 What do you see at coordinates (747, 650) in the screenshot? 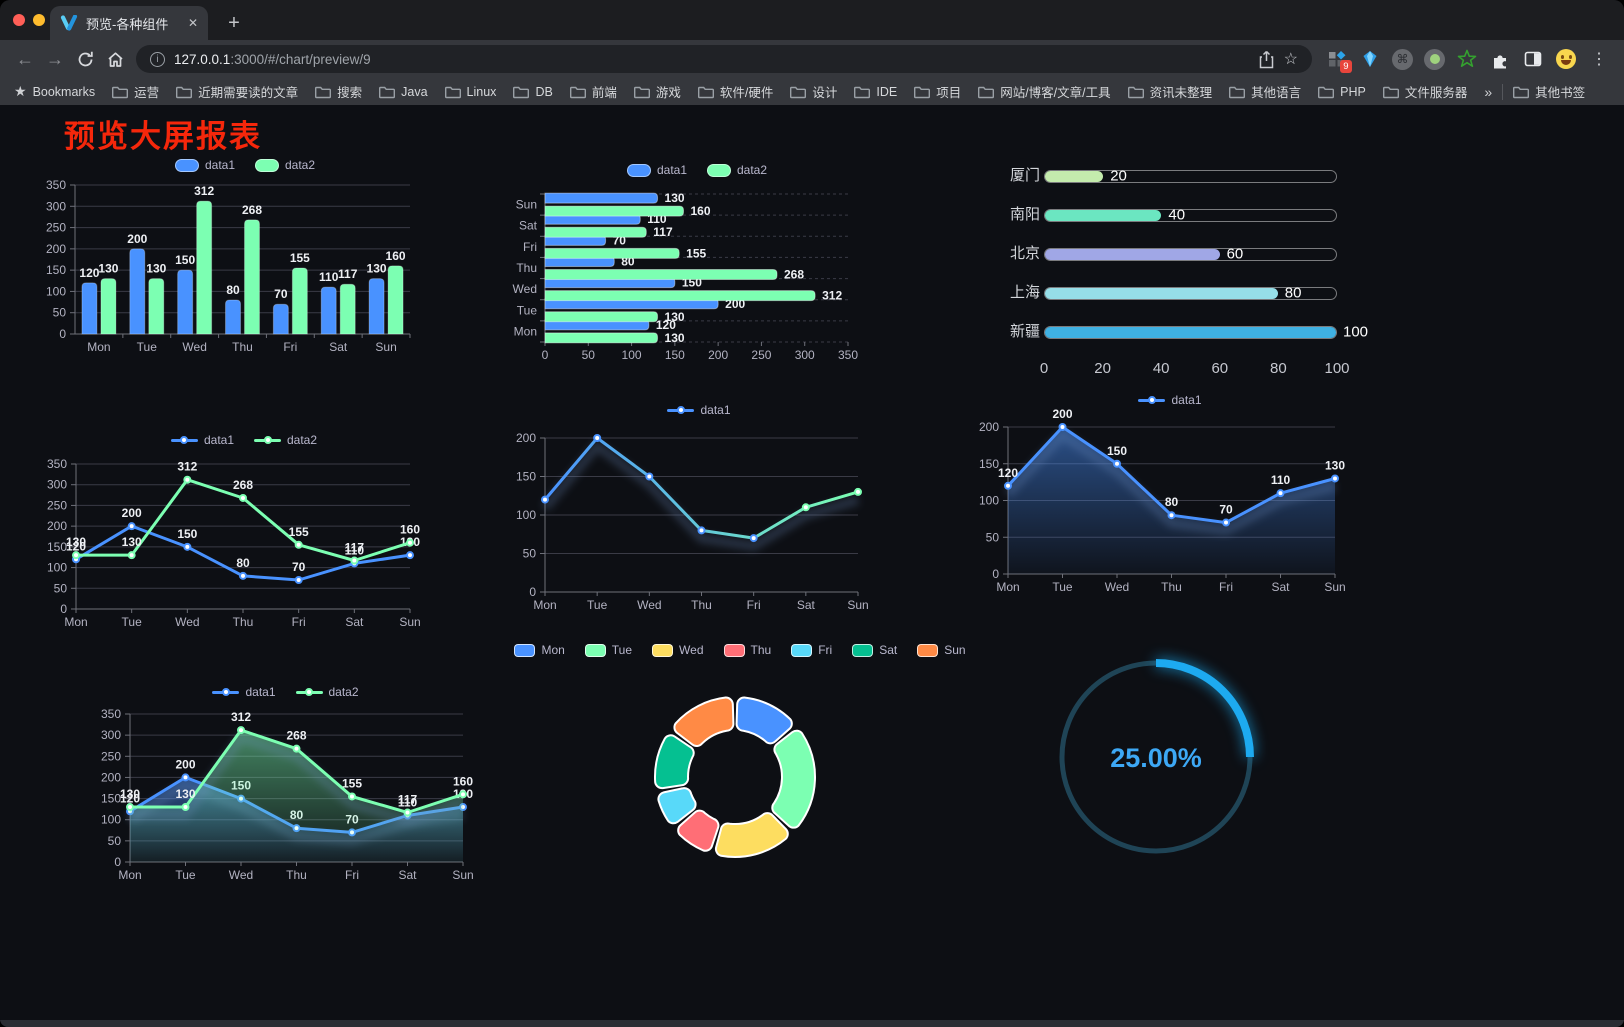
I see `legend-item-Thu: Thu` at bounding box center [747, 650].